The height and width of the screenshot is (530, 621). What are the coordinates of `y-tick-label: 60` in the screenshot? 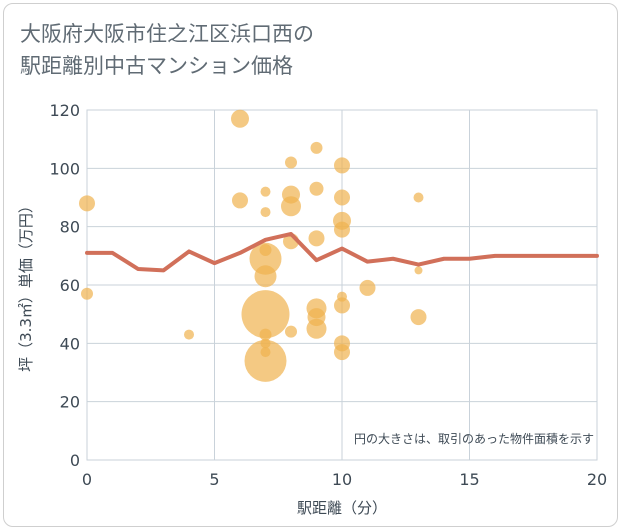 It's located at (70, 285).